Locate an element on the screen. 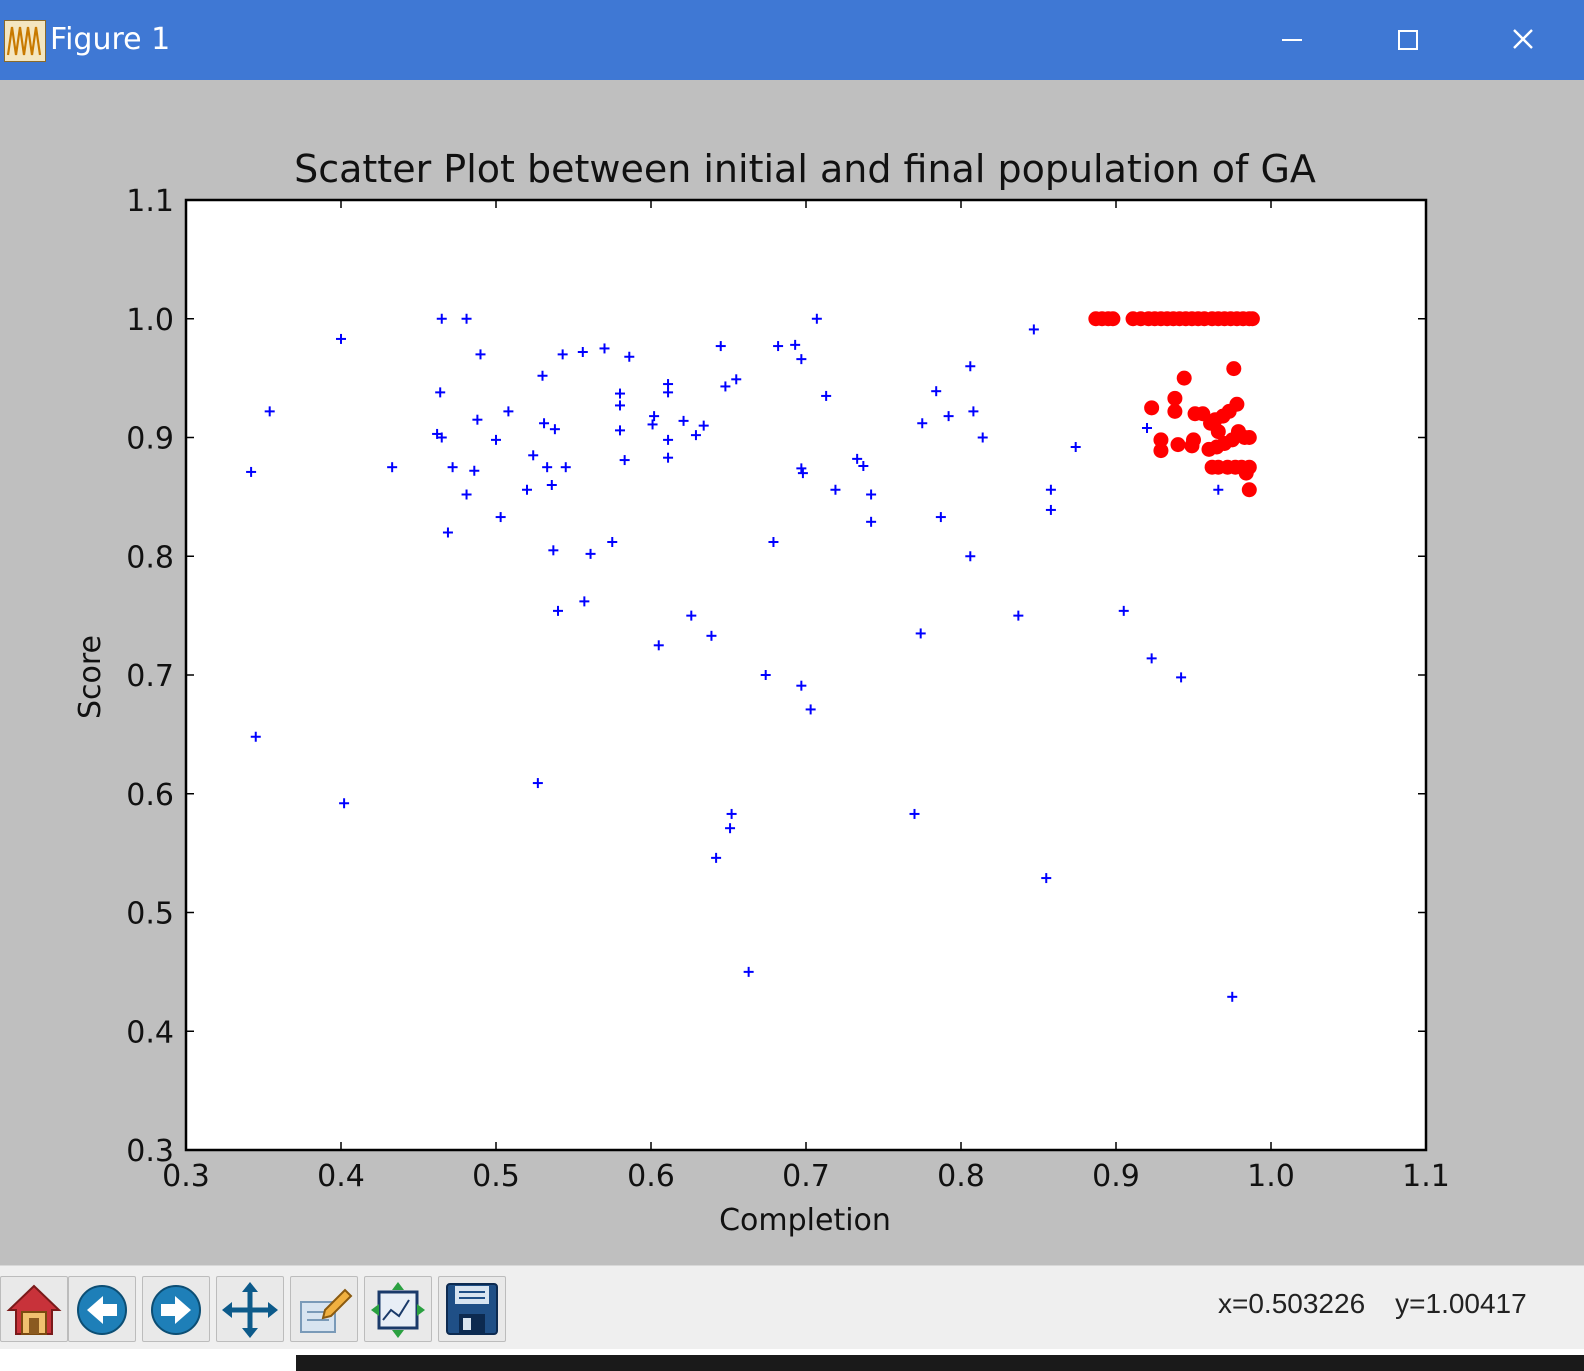 This screenshot has height=1371, width=1584. zoom-rect-icon is located at coordinates (398, 1310).